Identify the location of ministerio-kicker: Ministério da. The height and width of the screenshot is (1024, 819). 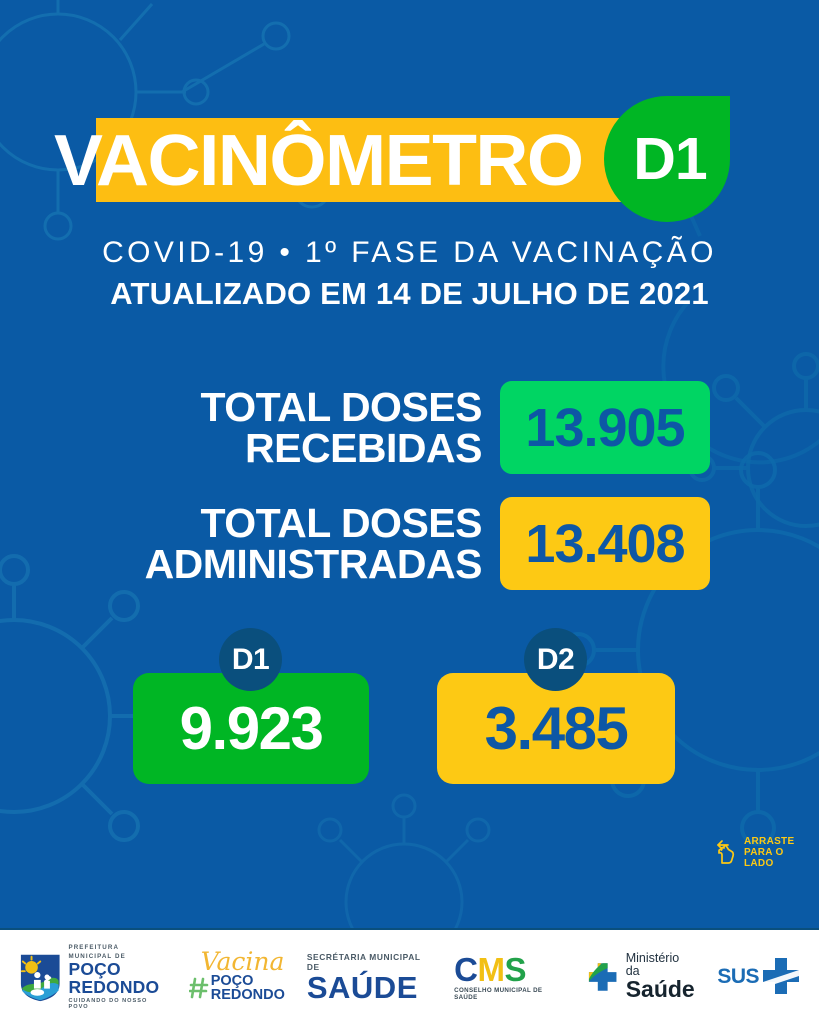
(652, 965).